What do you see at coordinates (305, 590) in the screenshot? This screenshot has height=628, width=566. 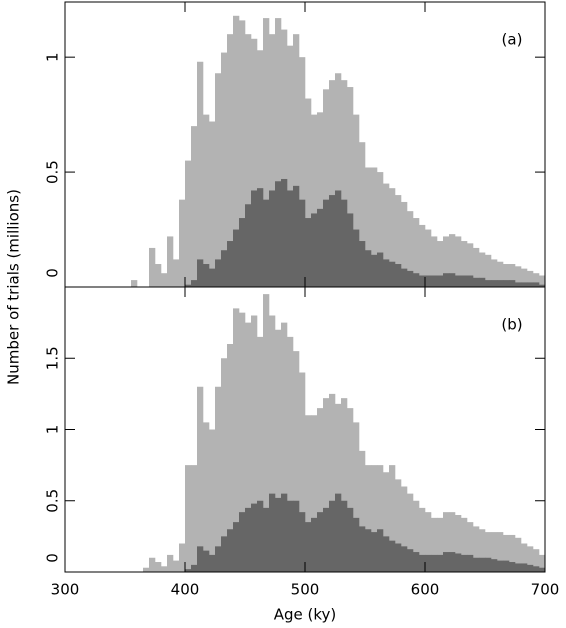 I see `x-tick-label: 500` at bounding box center [305, 590].